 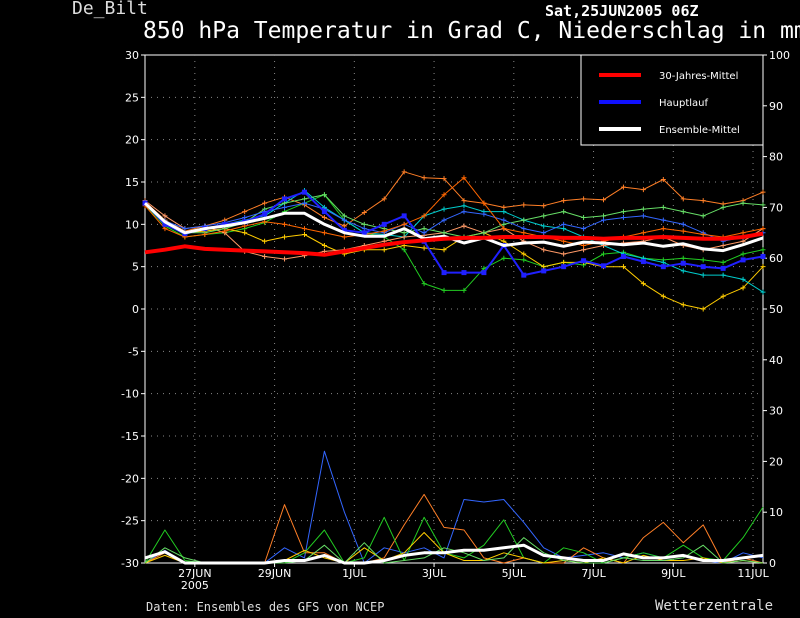 I want to click on y-left-tick-label: -20, so click(x=130, y=478).